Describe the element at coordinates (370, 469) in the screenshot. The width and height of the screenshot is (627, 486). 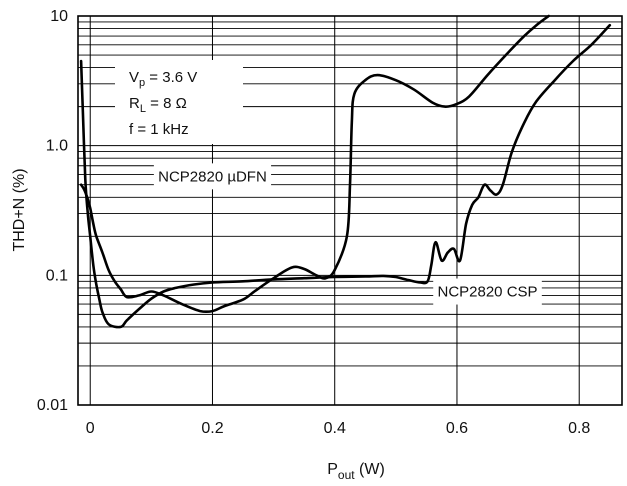
I see `x-axis-label-unit: (W)` at that location.